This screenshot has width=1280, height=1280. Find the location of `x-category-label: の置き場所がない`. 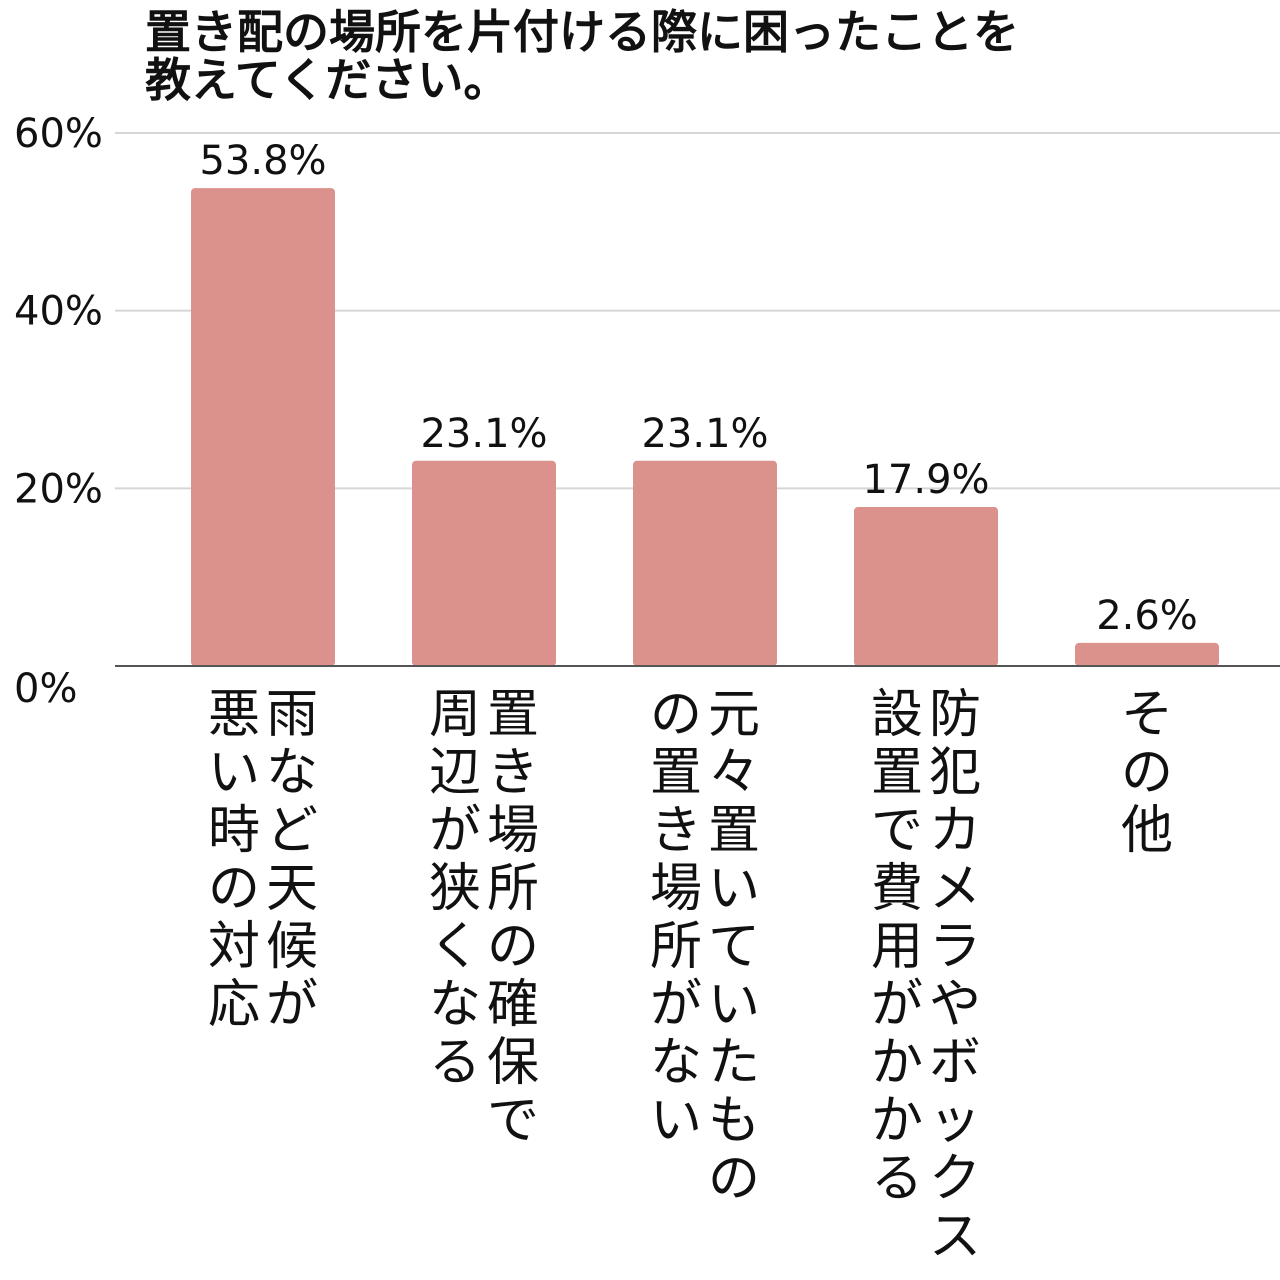

x-category-label: の置き場所がない is located at coordinates (676, 918).